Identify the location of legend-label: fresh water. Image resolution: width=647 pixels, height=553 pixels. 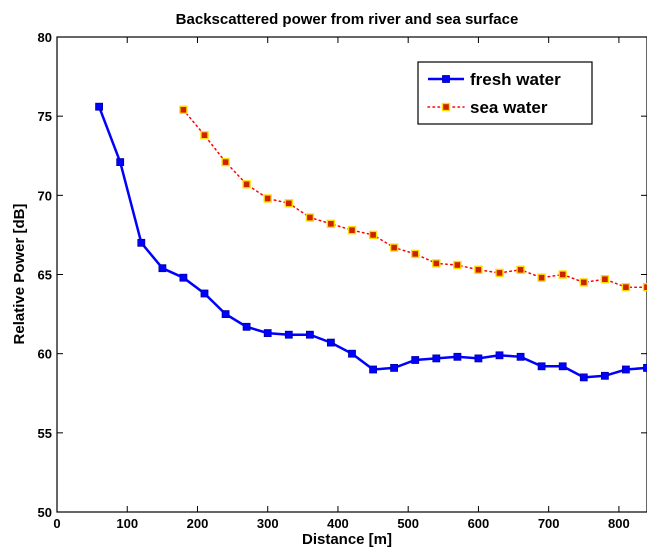
(515, 79).